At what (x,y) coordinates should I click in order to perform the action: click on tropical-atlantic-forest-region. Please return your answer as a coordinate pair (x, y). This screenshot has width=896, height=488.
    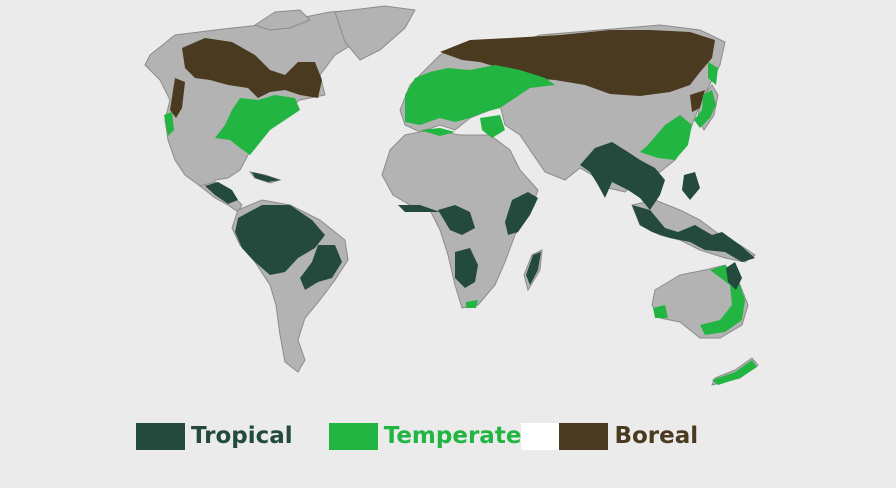
    Looking at the image, I should click on (321, 267).